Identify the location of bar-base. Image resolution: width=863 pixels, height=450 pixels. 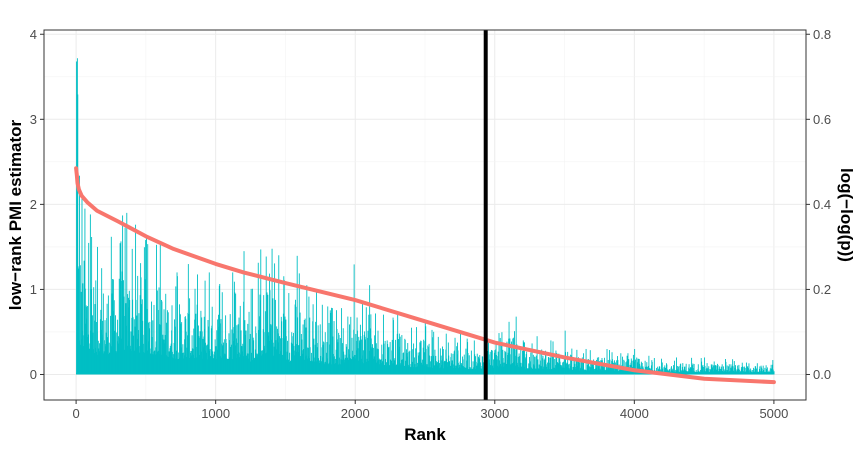
(425, 373).